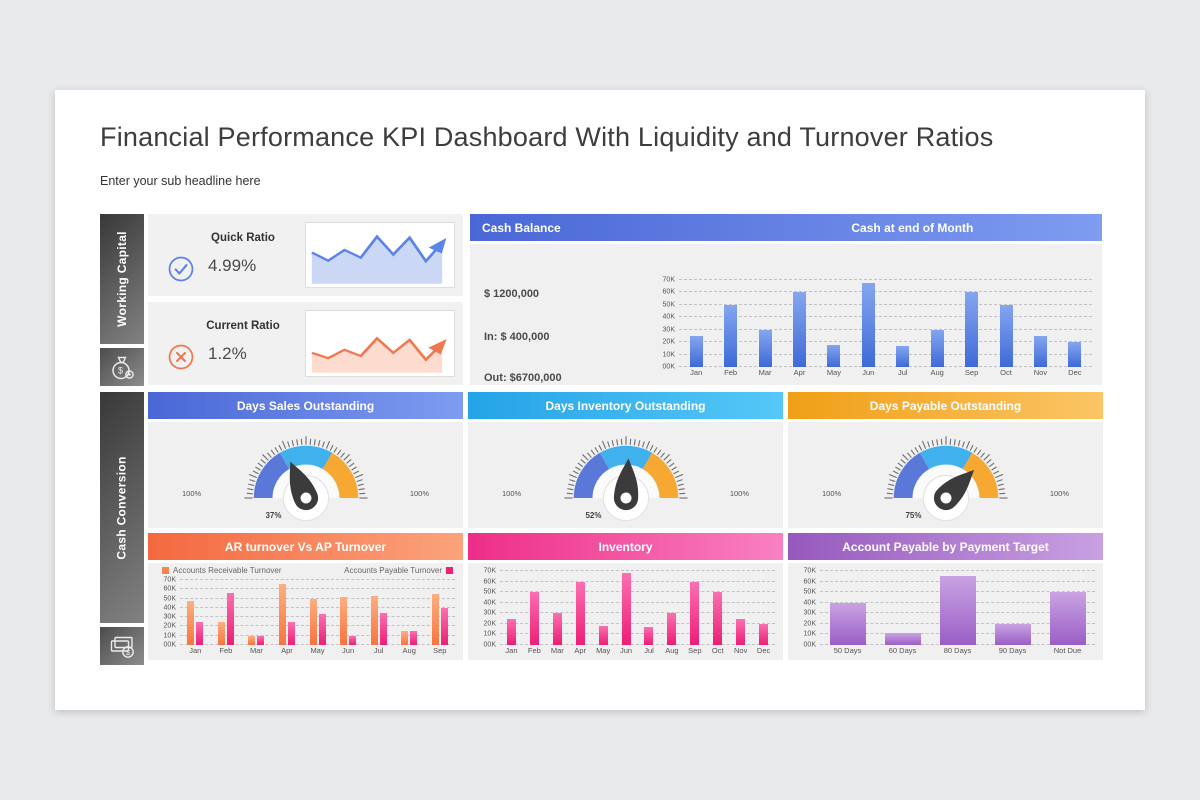 The height and width of the screenshot is (800, 1200). What do you see at coordinates (1012, 614) in the screenshot?
I see `bar-group: 90 Days` at bounding box center [1012, 614].